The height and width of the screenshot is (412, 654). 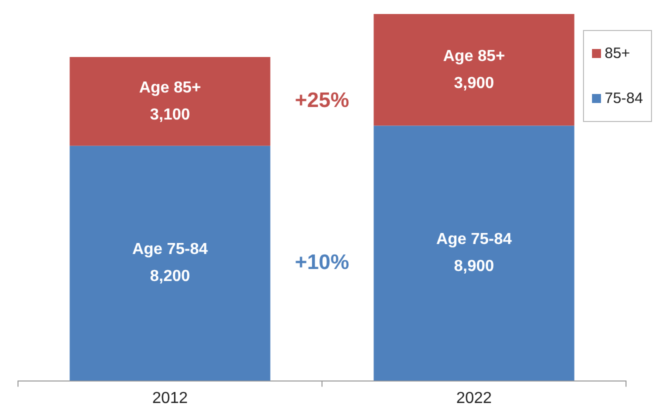 I want to click on legend-label: 75-84, so click(x=623, y=98).